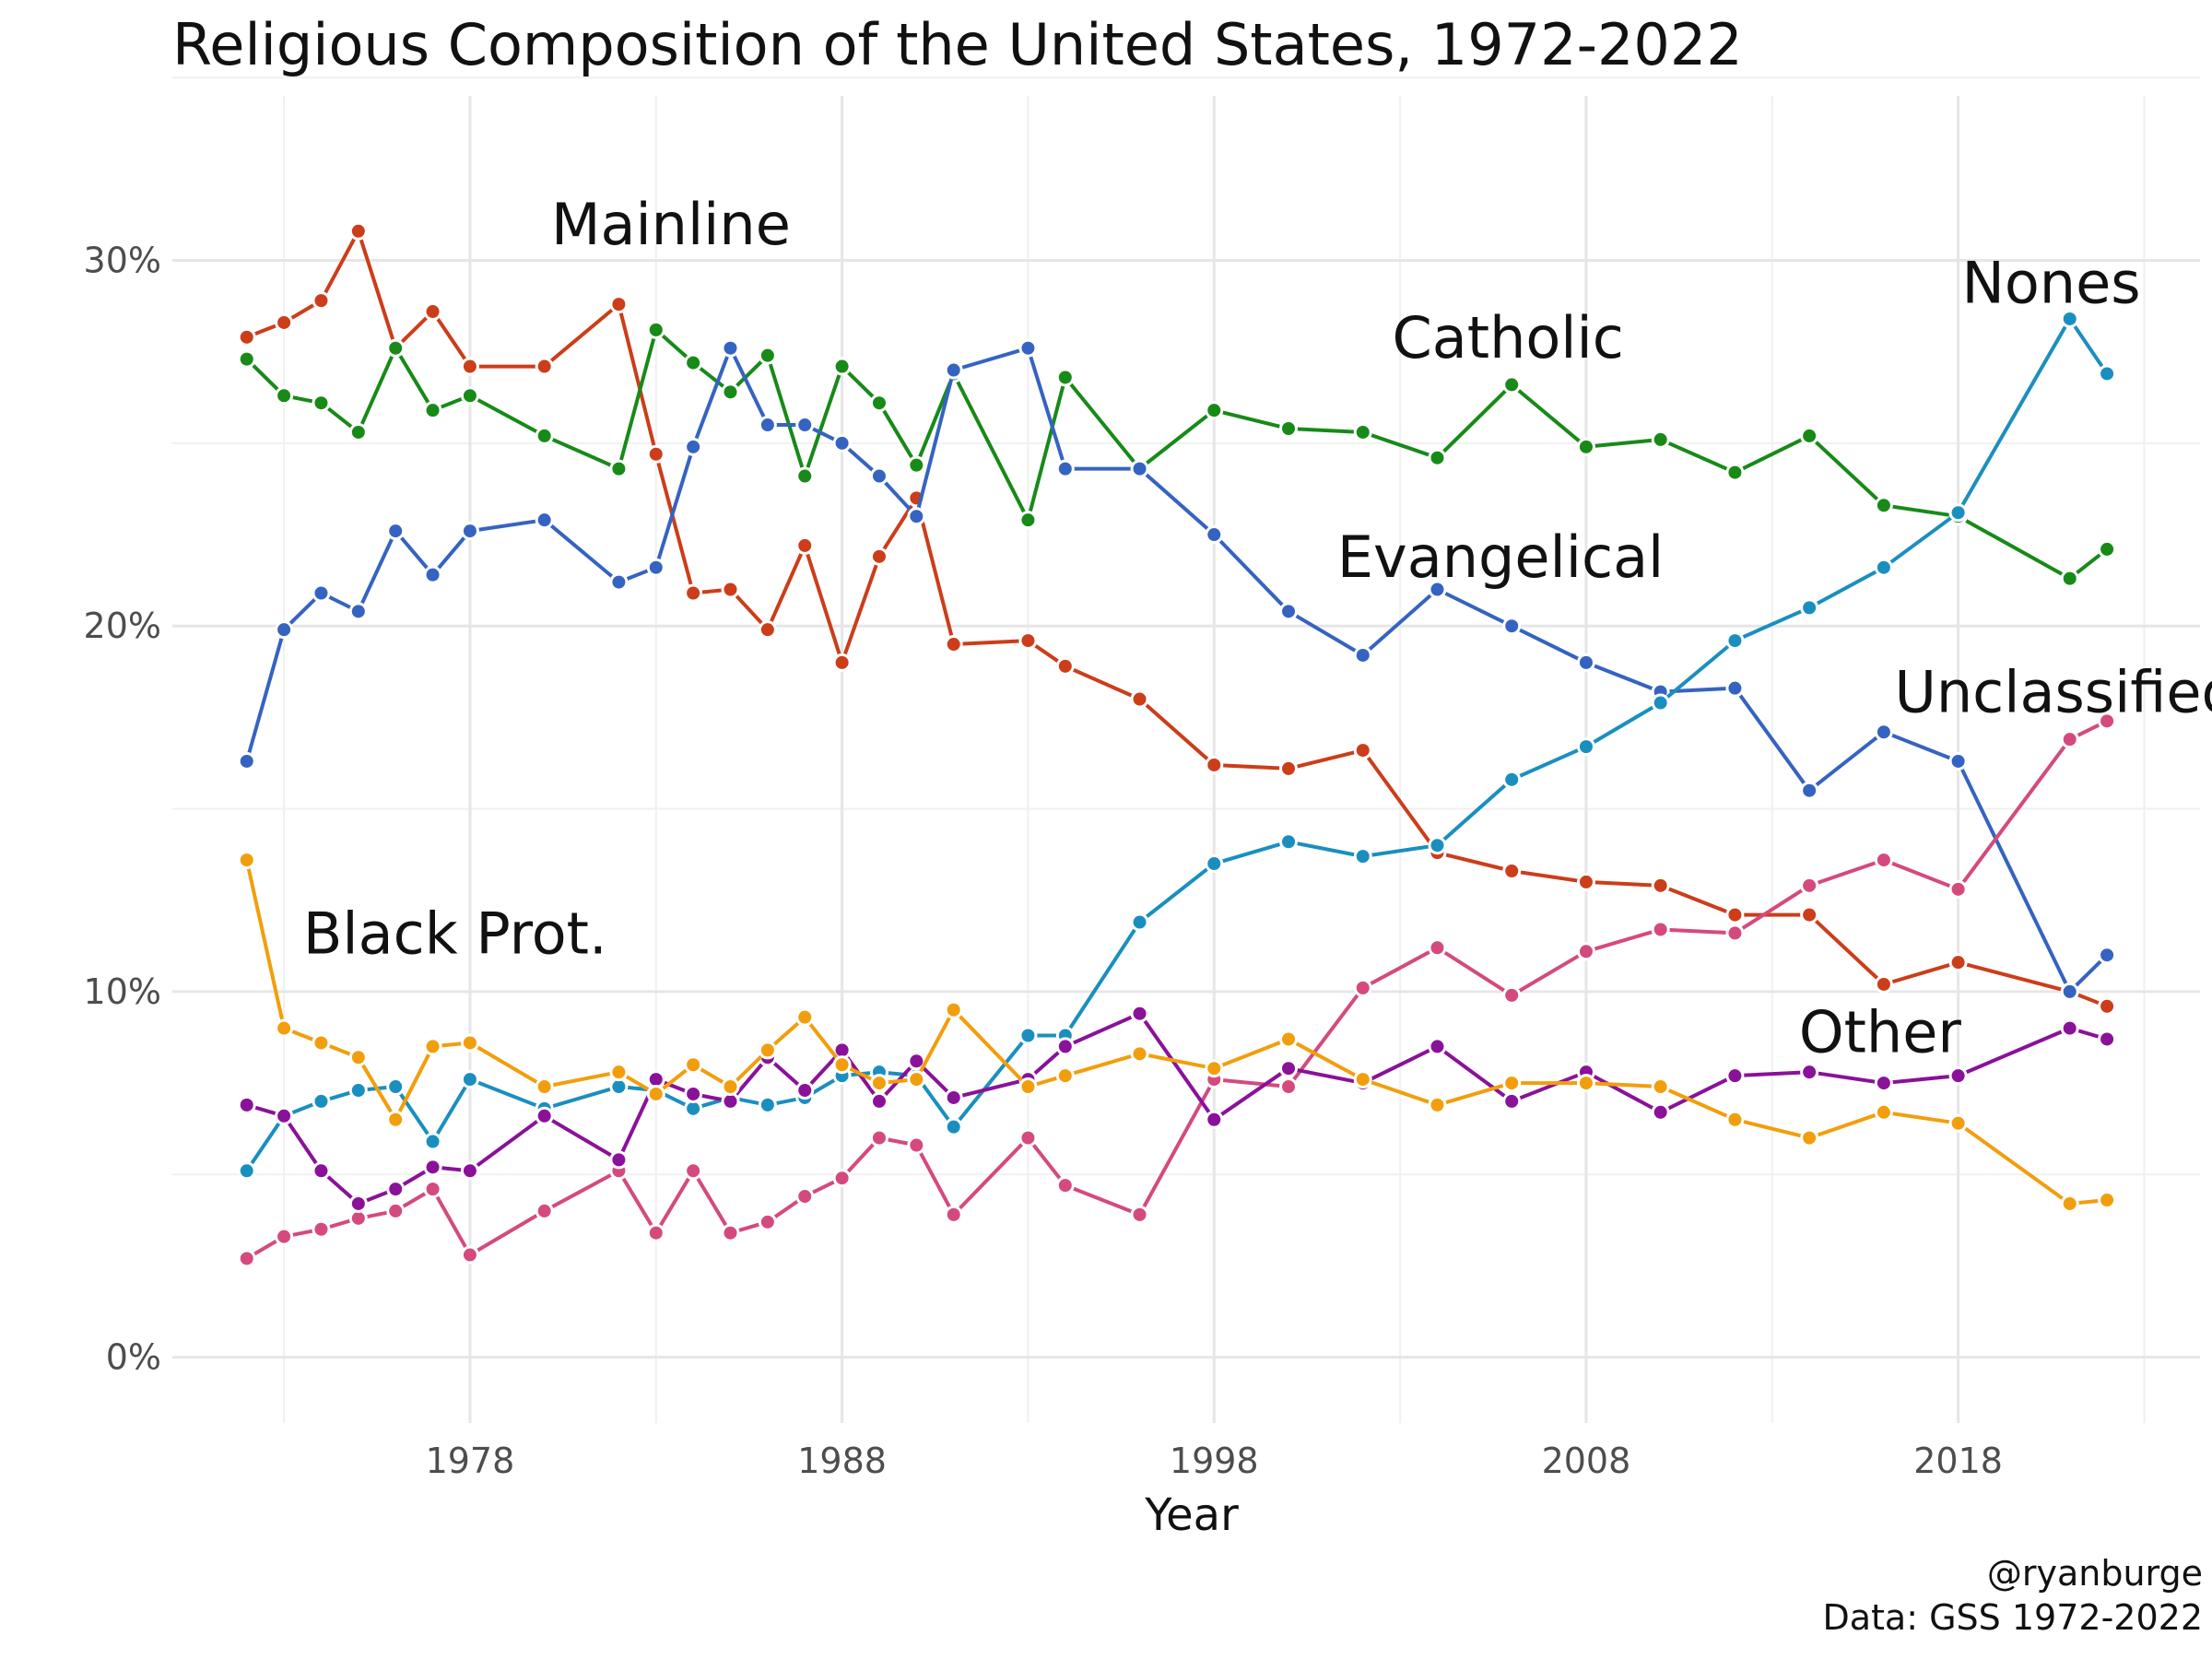  What do you see at coordinates (455, 933) in the screenshot?
I see `series-label: Black Prot.` at bounding box center [455, 933].